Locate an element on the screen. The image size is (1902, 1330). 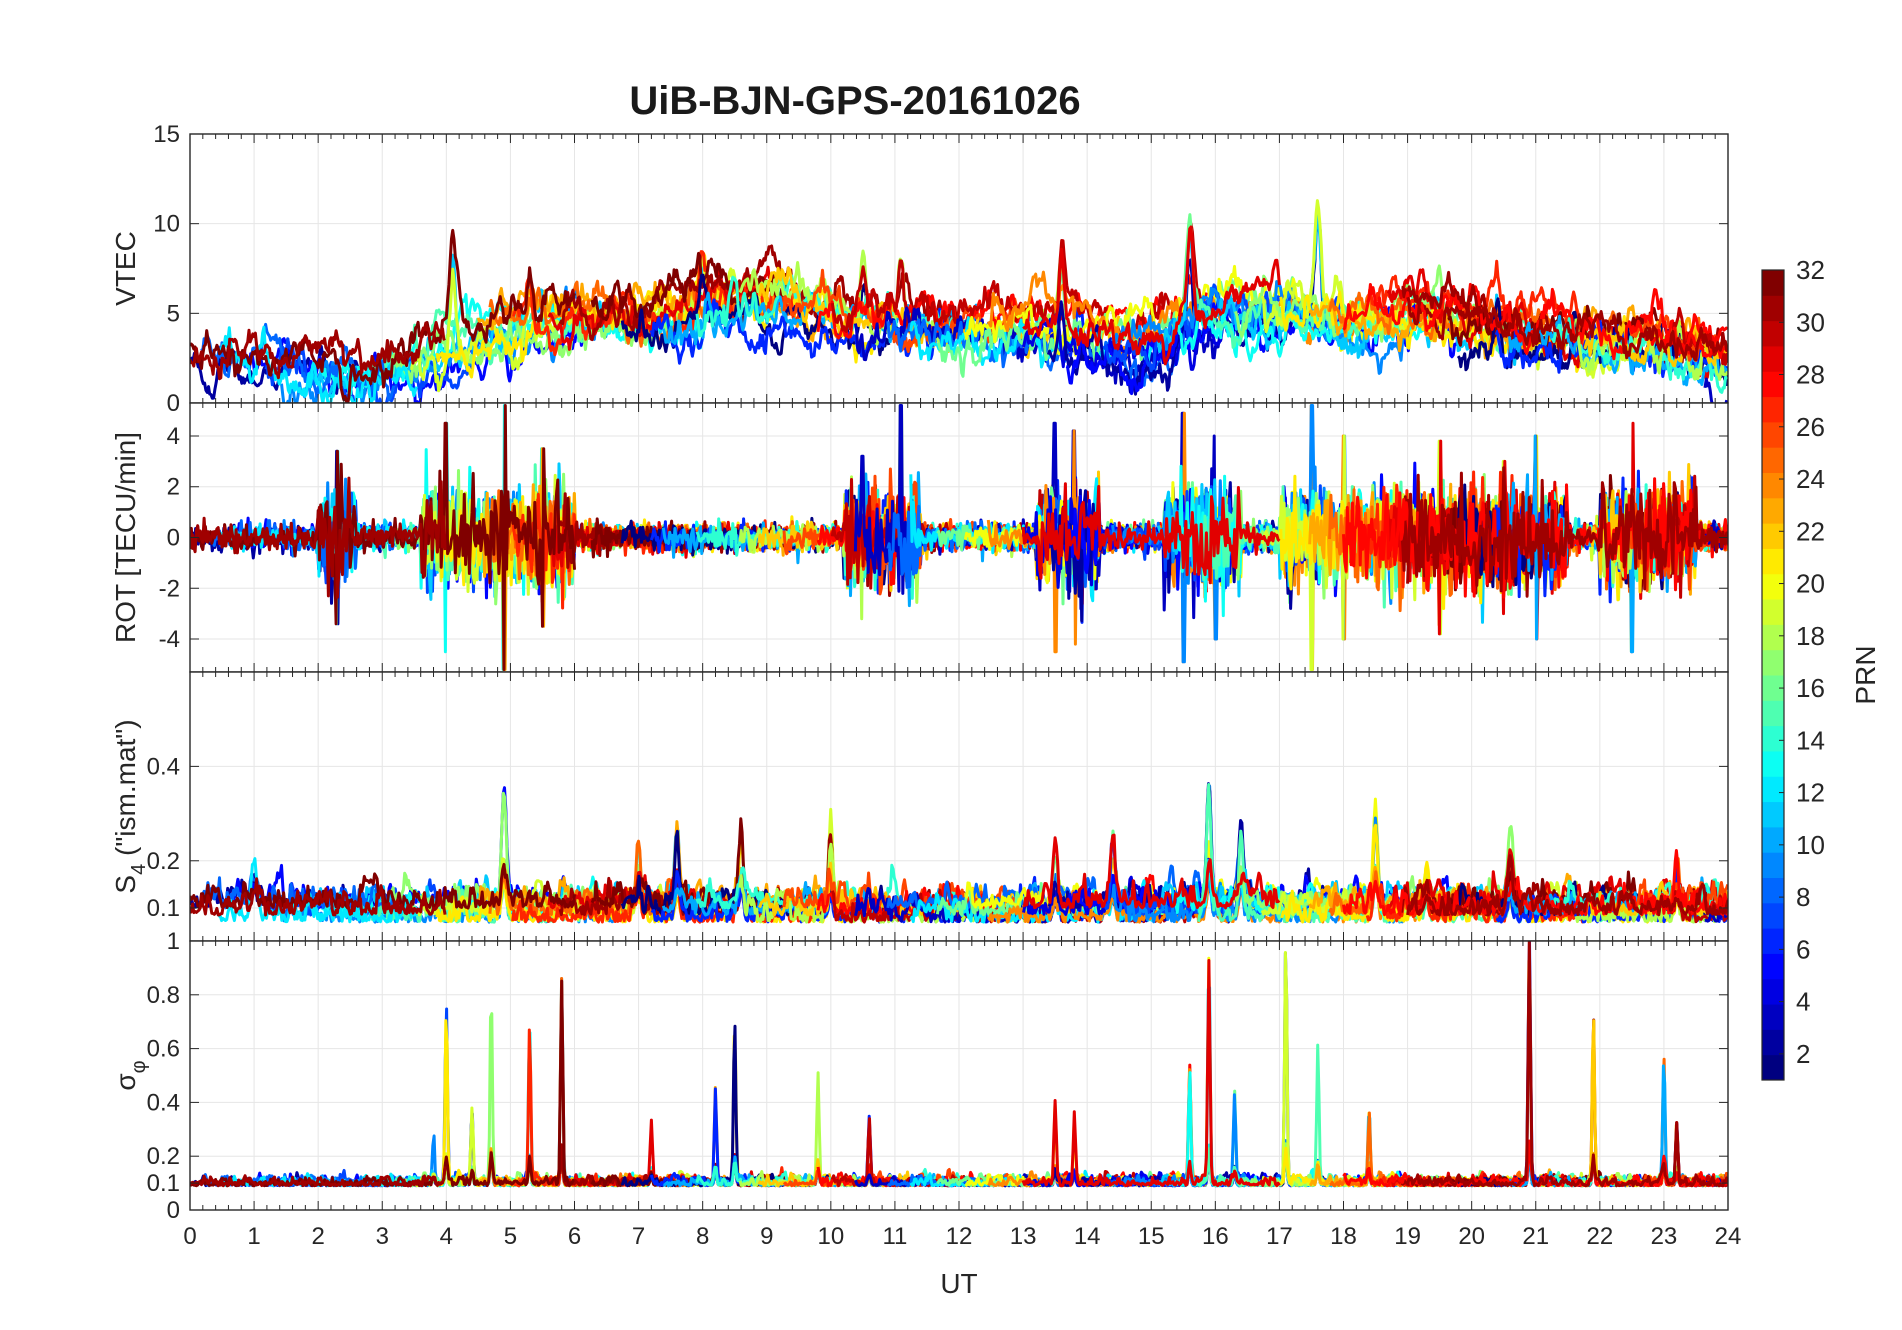
y-axis-label-sigma_phi: σφ is located at coordinates (130, 1075).